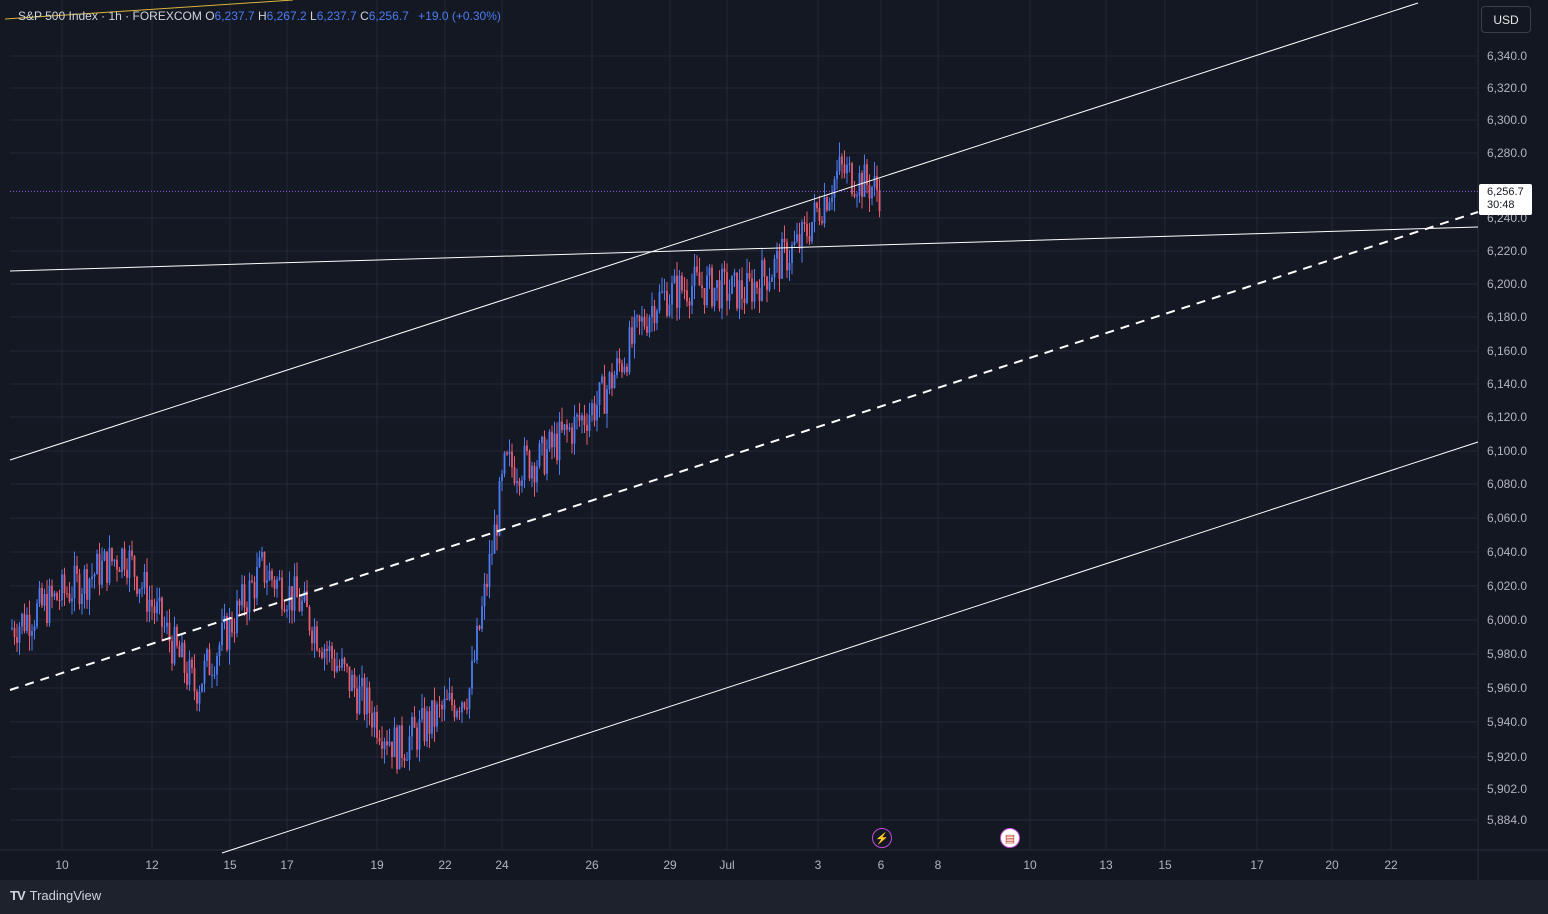 This screenshot has width=1548, height=914. I want to click on y-tick-label: 6,060.0, so click(1507, 518).